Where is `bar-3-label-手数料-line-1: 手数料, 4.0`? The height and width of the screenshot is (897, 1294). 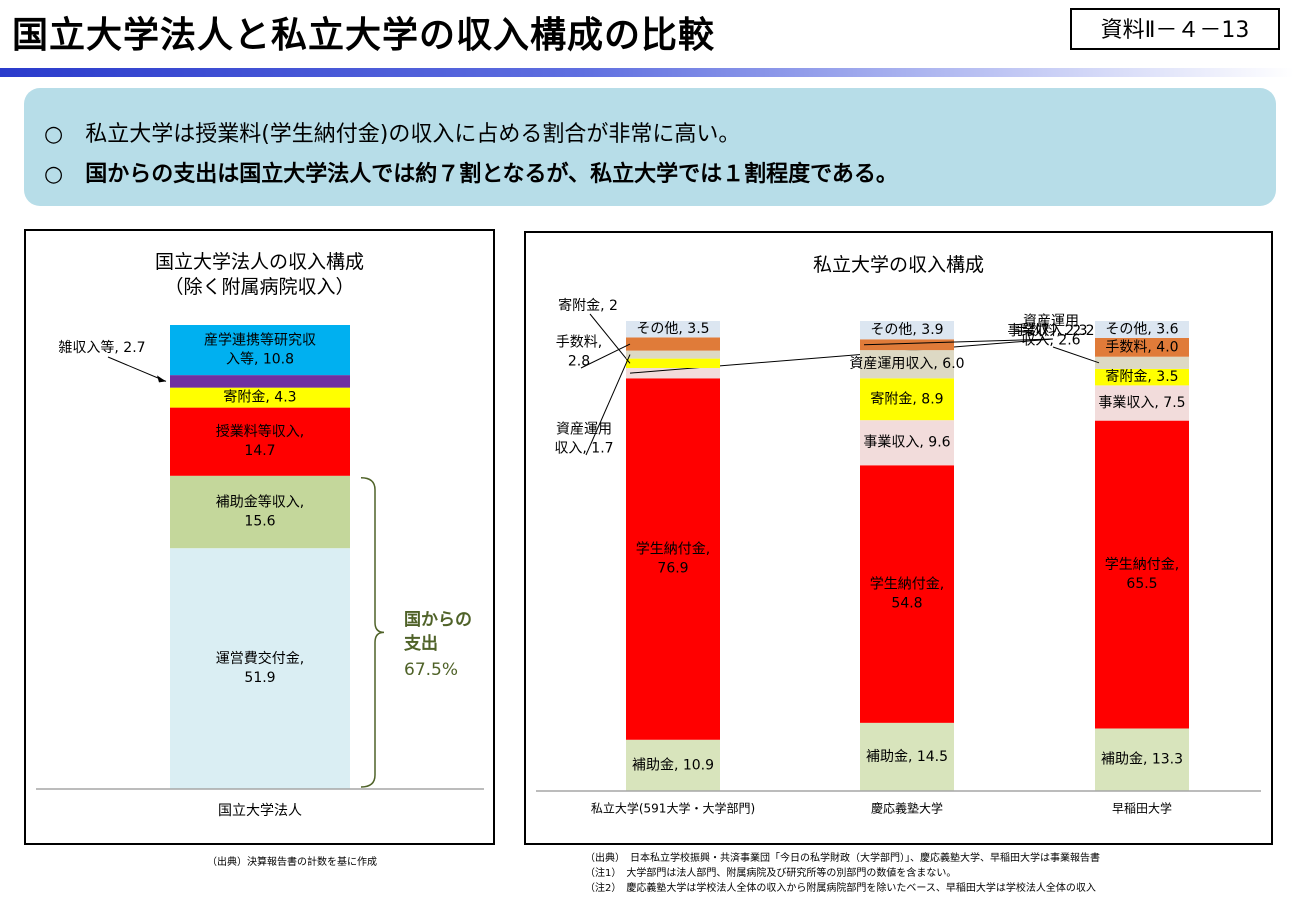 bar-3-label-手数料-line-1: 手数料, 4.0 is located at coordinates (1141, 347).